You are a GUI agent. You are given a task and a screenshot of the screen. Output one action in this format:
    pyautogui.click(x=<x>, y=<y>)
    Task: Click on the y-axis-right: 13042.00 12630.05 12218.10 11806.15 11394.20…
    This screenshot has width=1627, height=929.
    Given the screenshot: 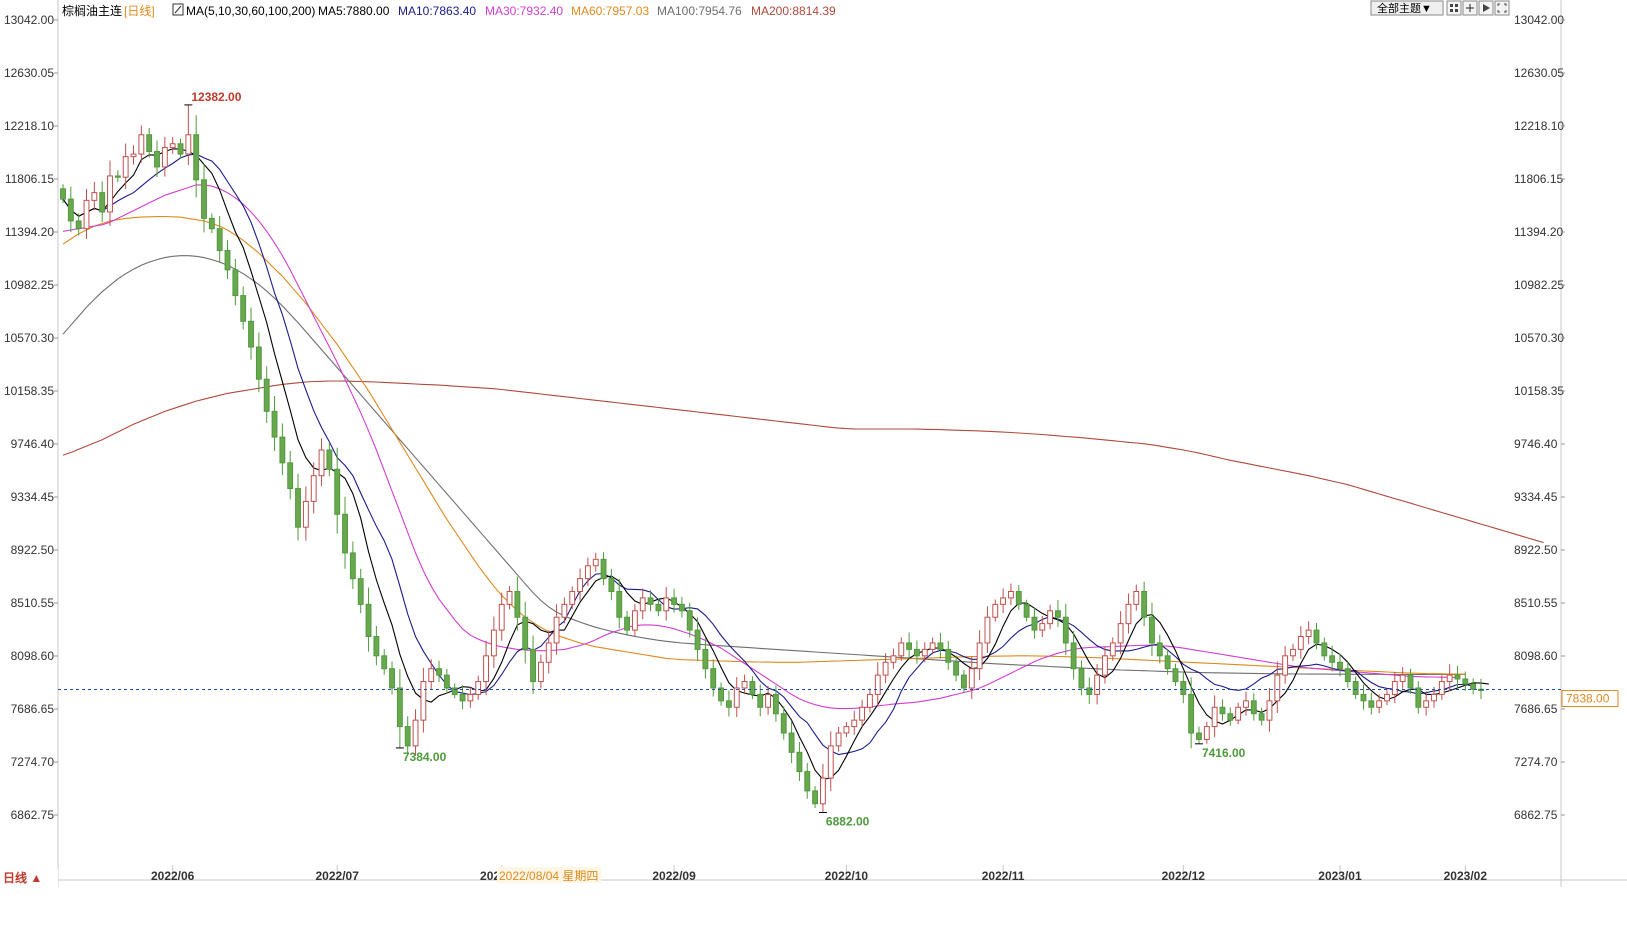 What is the action you would take?
    pyautogui.click(x=1539, y=417)
    